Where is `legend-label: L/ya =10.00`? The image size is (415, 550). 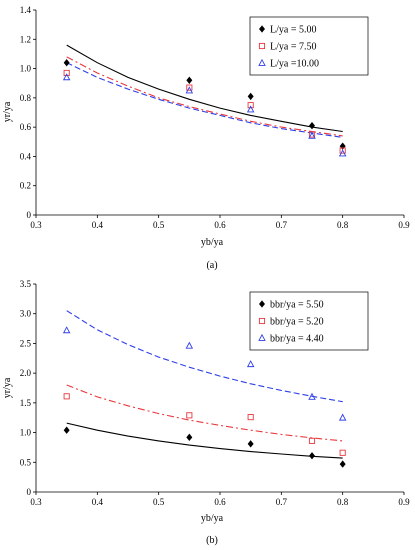 legend-label: L/ya =10.00 is located at coordinates (294, 64).